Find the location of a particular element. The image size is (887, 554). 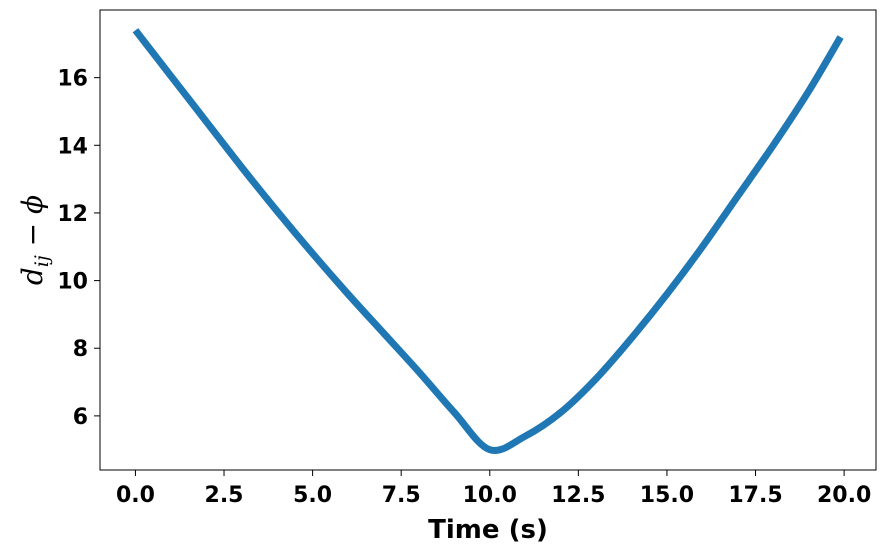

x-tick-label: 17.5 is located at coordinates (755, 495).